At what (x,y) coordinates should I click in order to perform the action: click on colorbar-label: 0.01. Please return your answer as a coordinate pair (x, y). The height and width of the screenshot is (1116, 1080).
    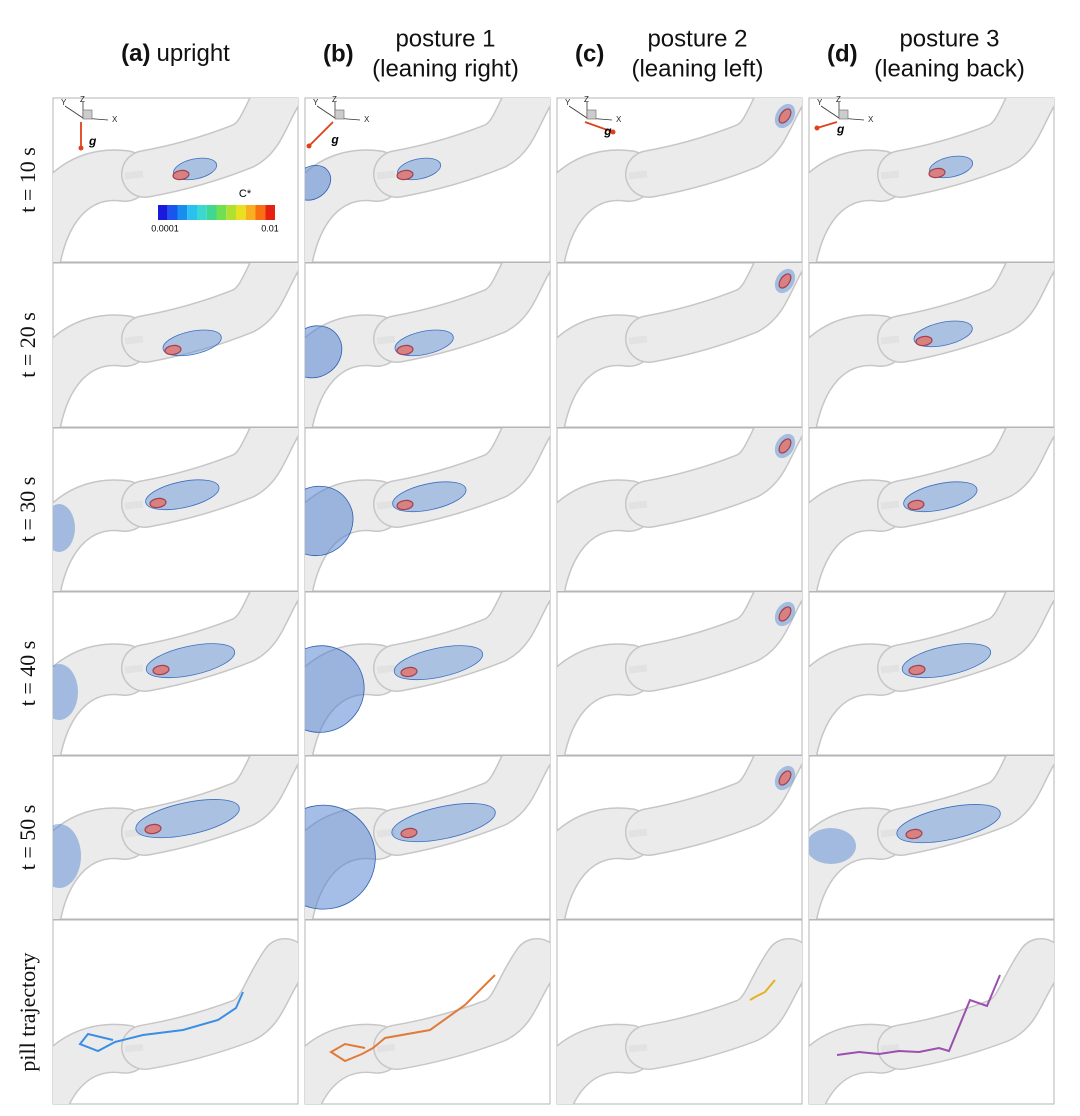
    Looking at the image, I should click on (270, 228).